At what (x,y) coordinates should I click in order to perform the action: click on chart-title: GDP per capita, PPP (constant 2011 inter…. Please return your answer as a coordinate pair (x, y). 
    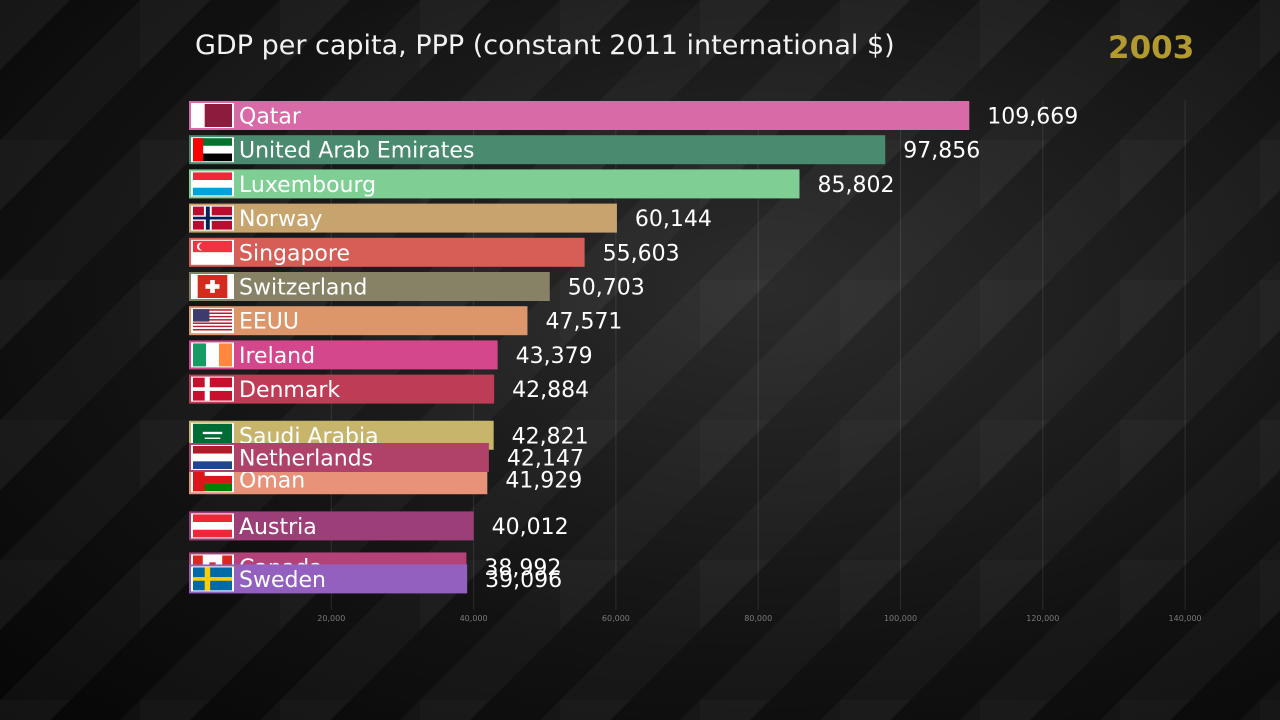
    Looking at the image, I should click on (545, 45).